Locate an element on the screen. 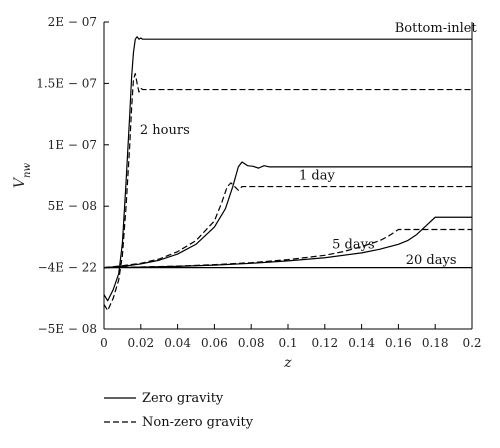 This screenshot has height=448, width=500. y-axis-label-subscript: nw is located at coordinates (27, 169).